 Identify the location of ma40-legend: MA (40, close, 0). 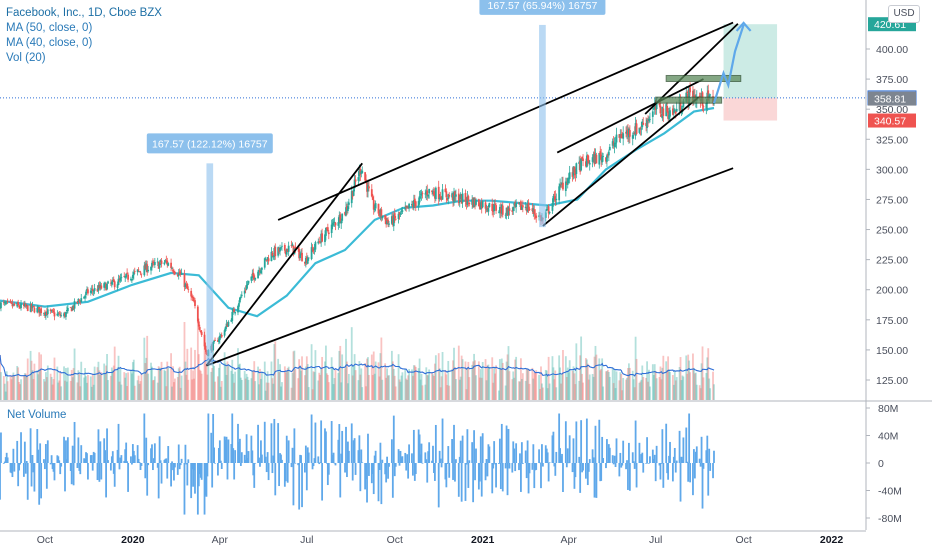
(49, 43).